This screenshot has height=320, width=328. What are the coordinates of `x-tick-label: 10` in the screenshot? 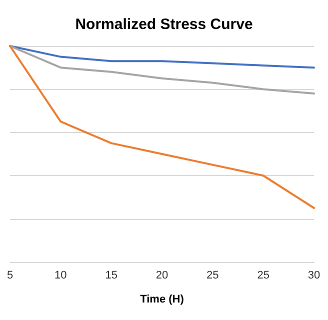 It's located at (60, 276).